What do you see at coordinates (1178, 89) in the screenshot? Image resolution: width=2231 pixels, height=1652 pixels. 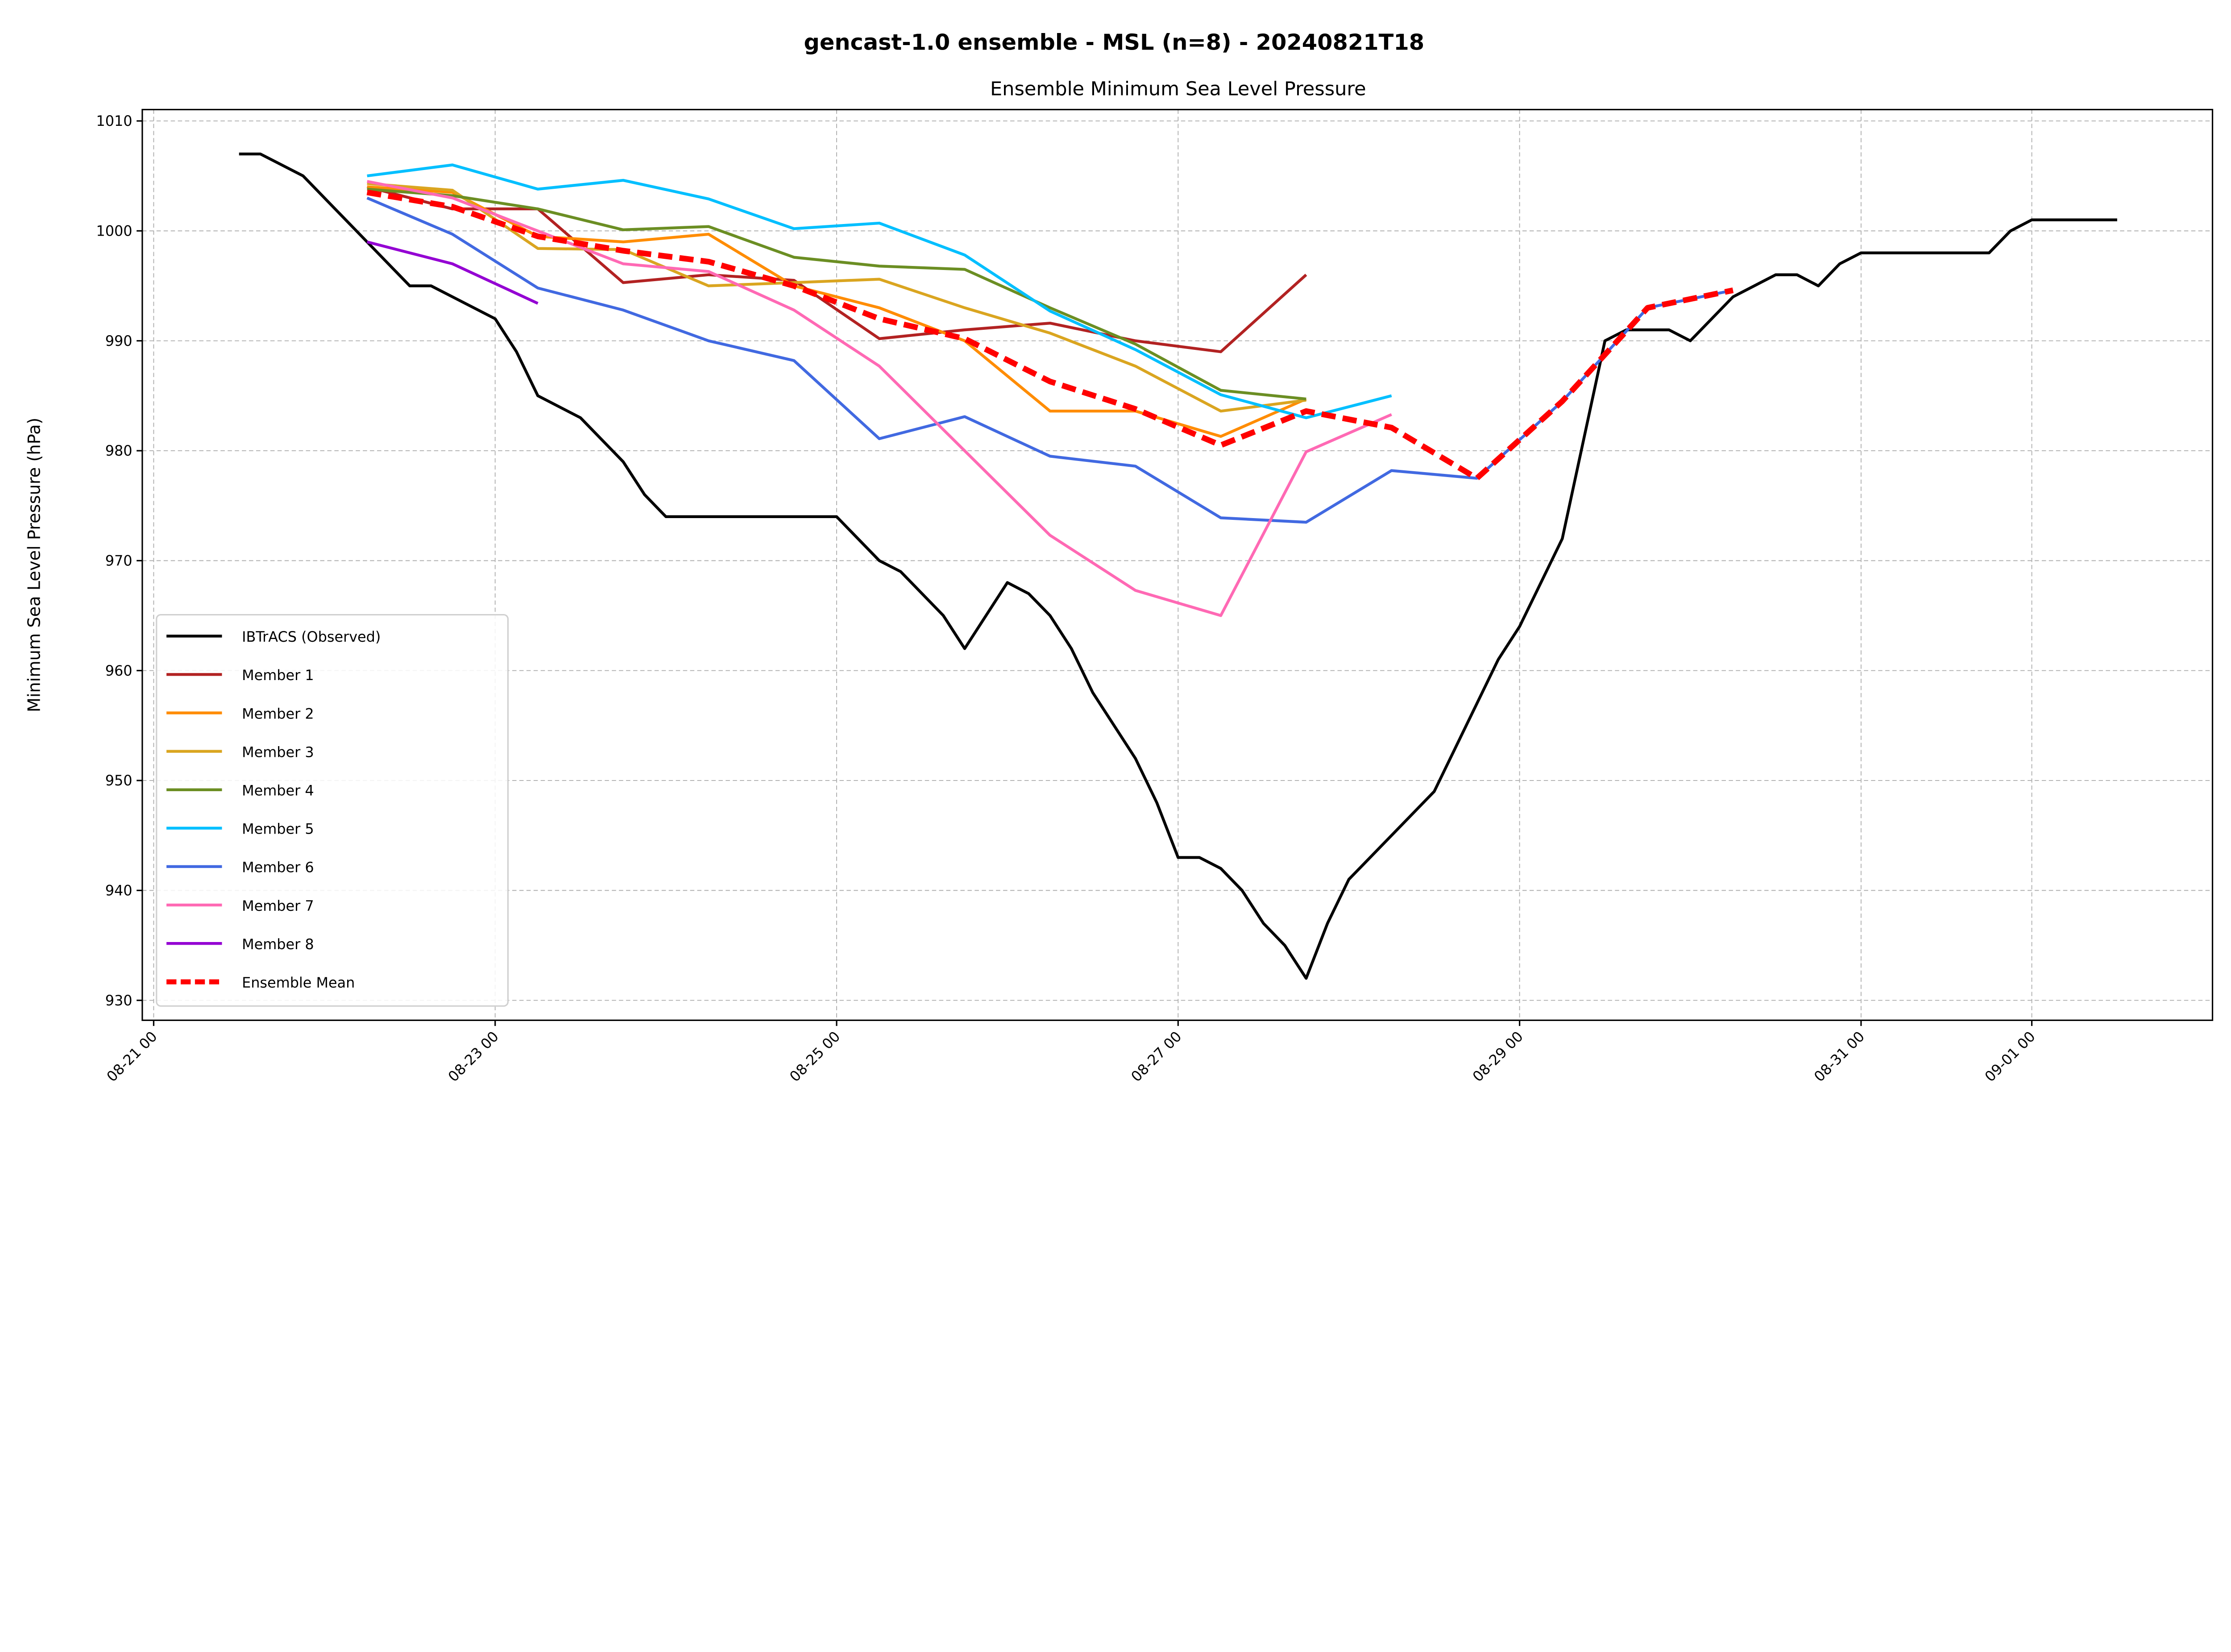 I see `chart-subtitle: Ensemble Minimum Sea Level Pressure` at bounding box center [1178, 89].